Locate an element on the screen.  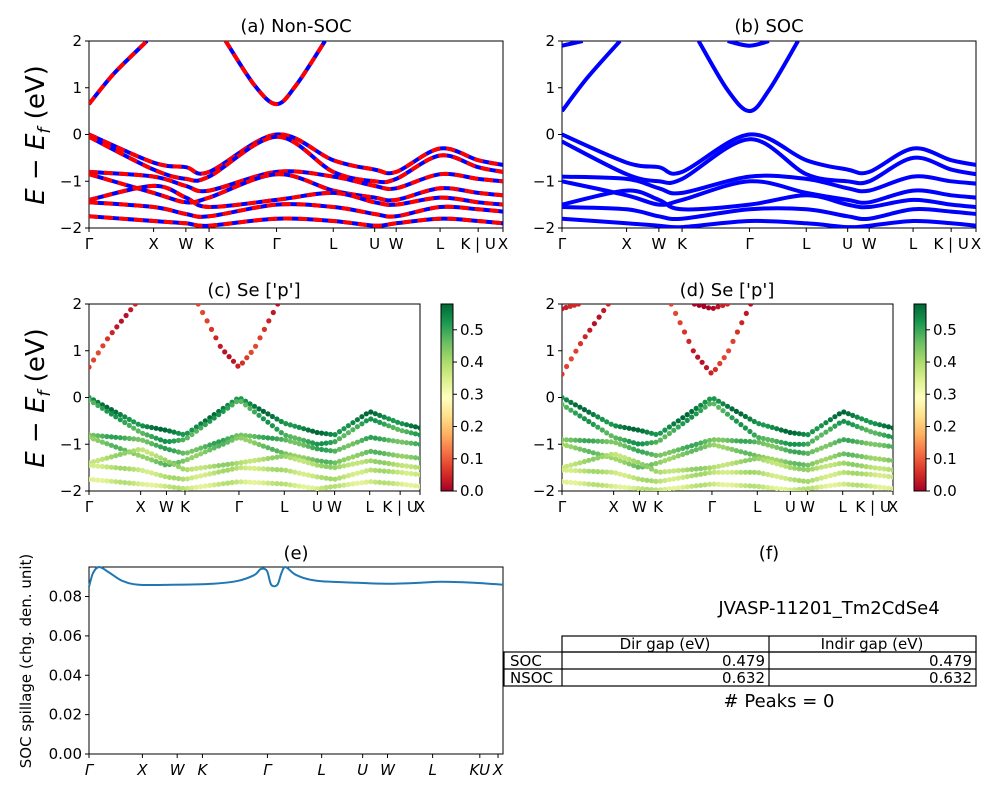
k-point-label: X is located at coordinates (420, 507).